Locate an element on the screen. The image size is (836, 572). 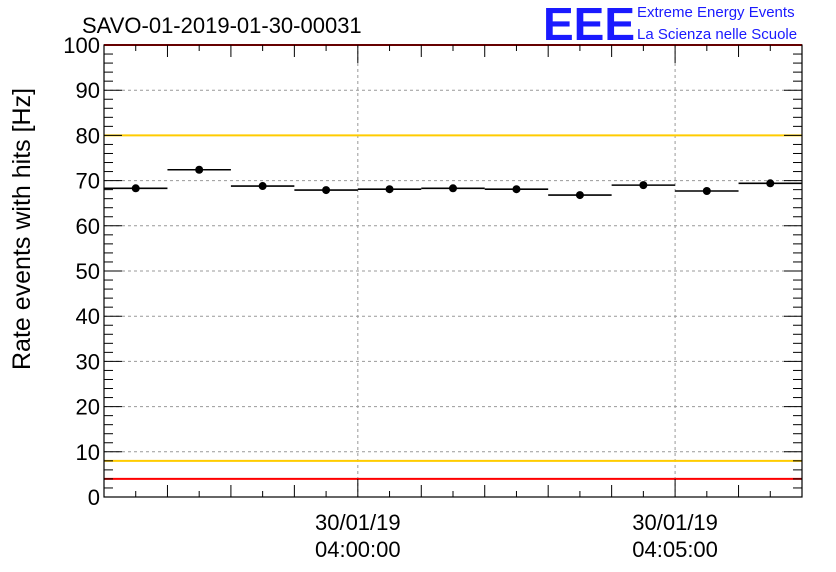
x-tick-time-5: 04:05:00 is located at coordinates (675, 549).